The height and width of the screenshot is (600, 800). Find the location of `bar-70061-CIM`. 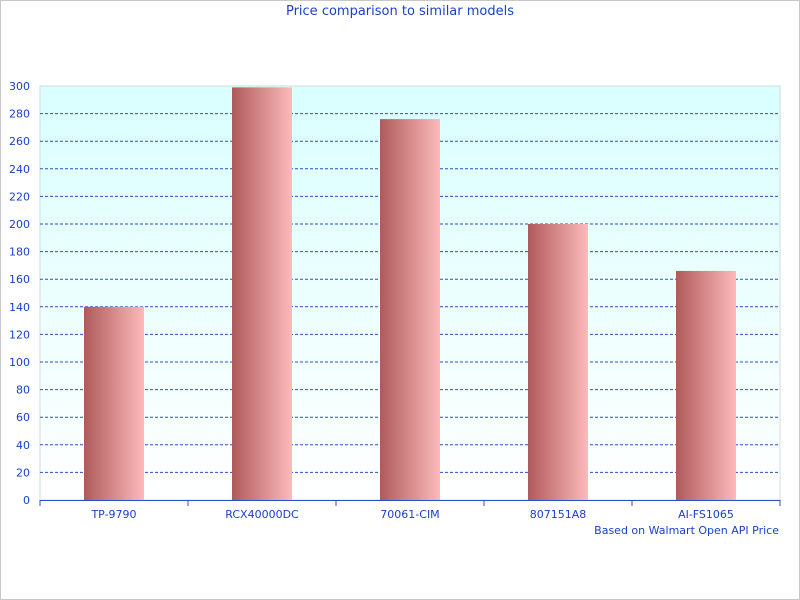

bar-70061-CIM is located at coordinates (410, 310).